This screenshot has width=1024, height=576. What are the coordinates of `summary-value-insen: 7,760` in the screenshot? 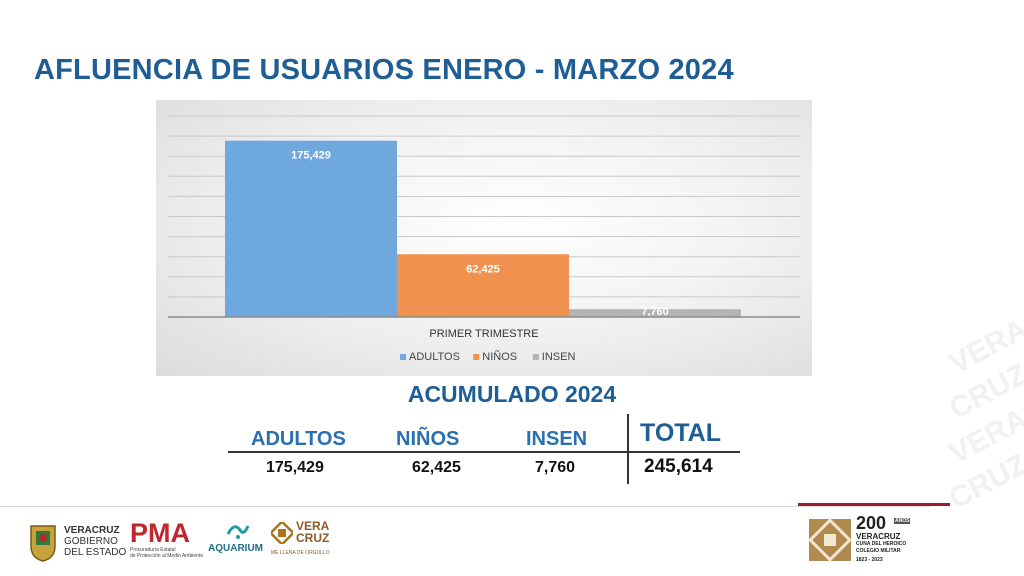 It's located at (555, 467).